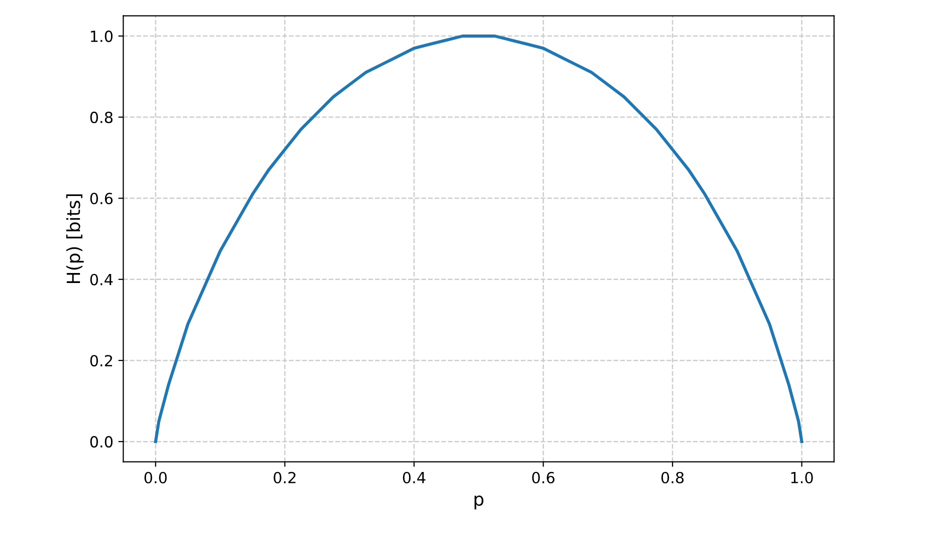 This screenshot has width=934, height=544. I want to click on y-tick-label: 0.2, so click(101, 360).